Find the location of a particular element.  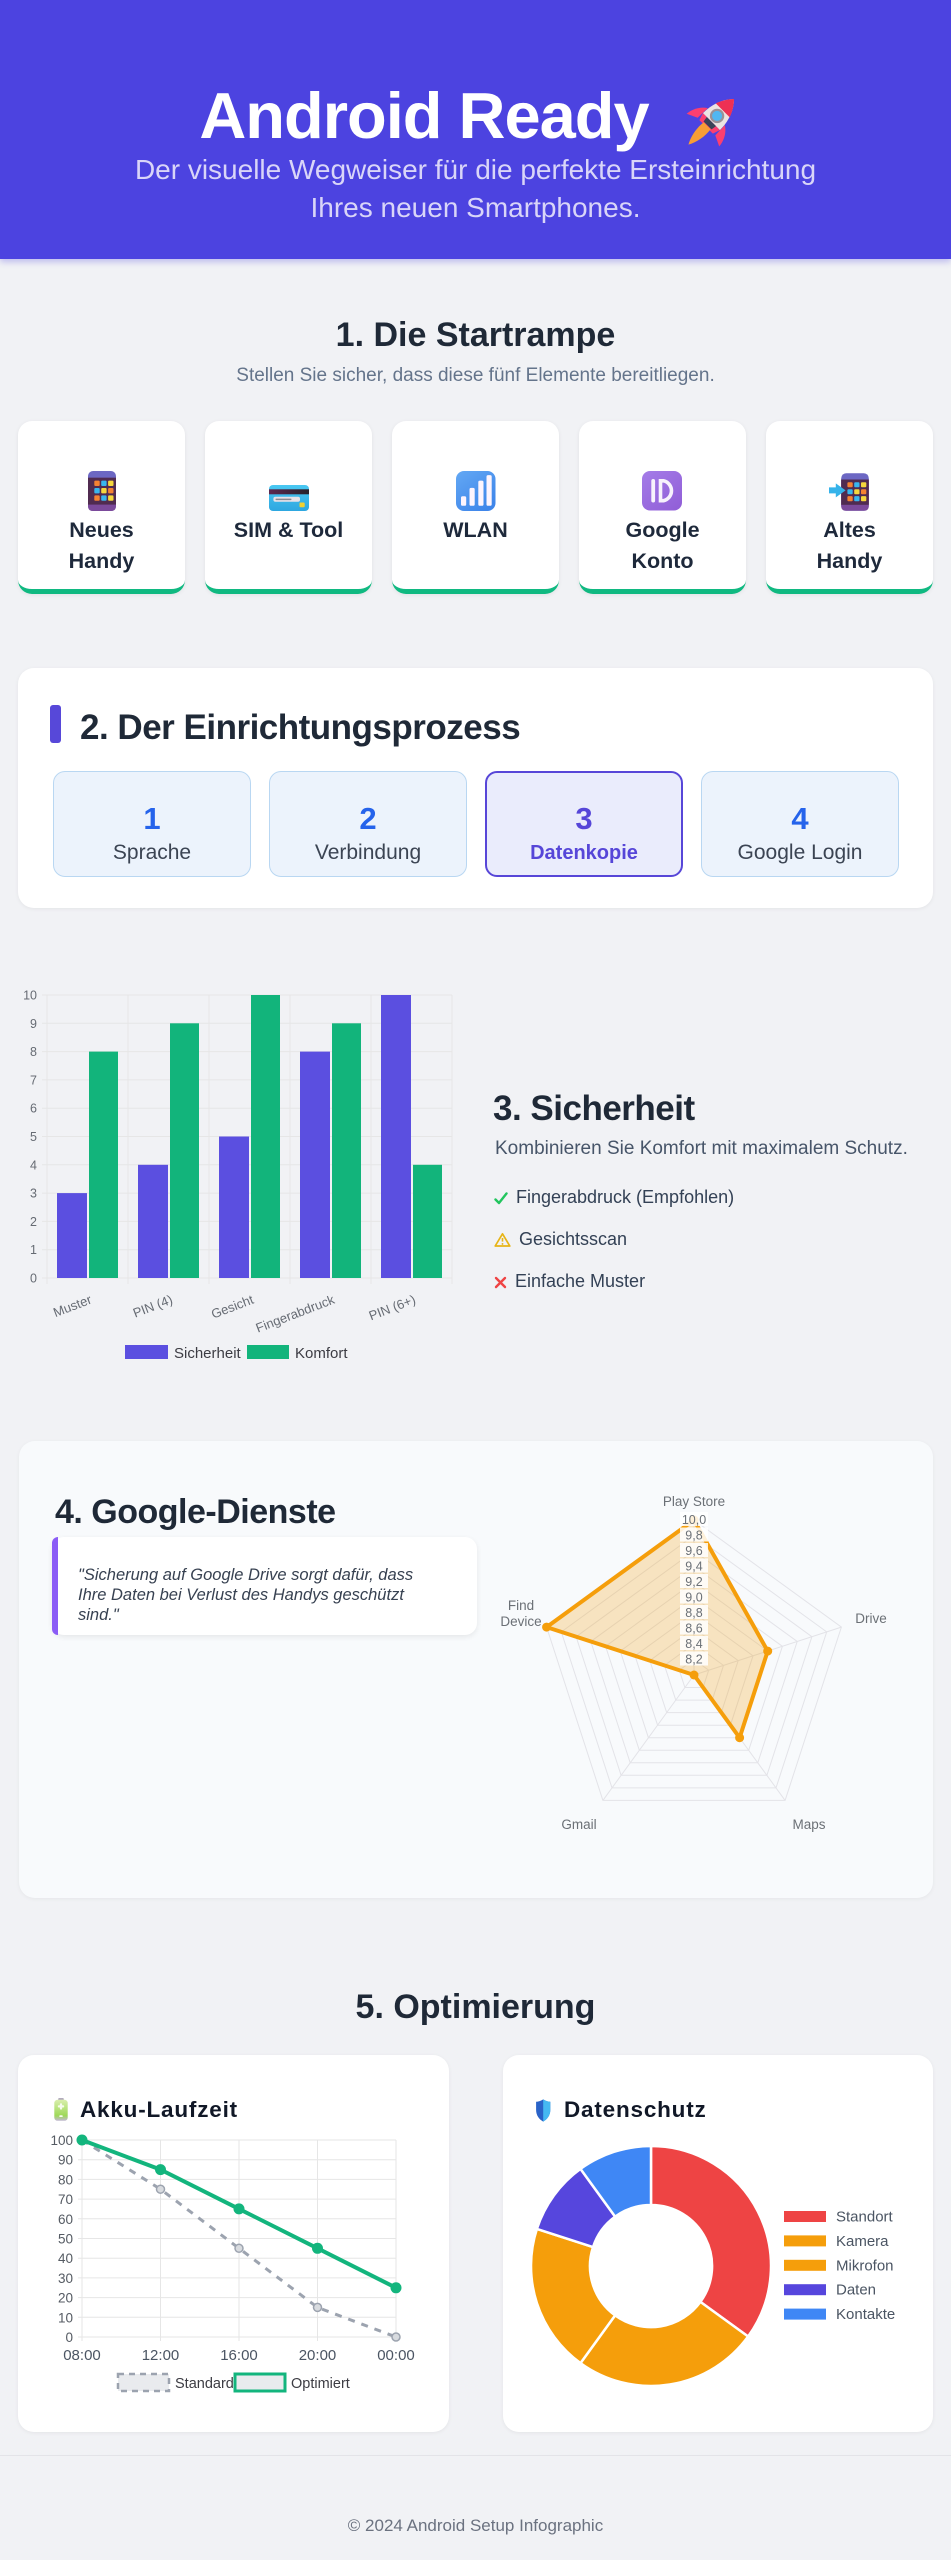

svg-text: 08:00 is located at coordinates (82, 2355).